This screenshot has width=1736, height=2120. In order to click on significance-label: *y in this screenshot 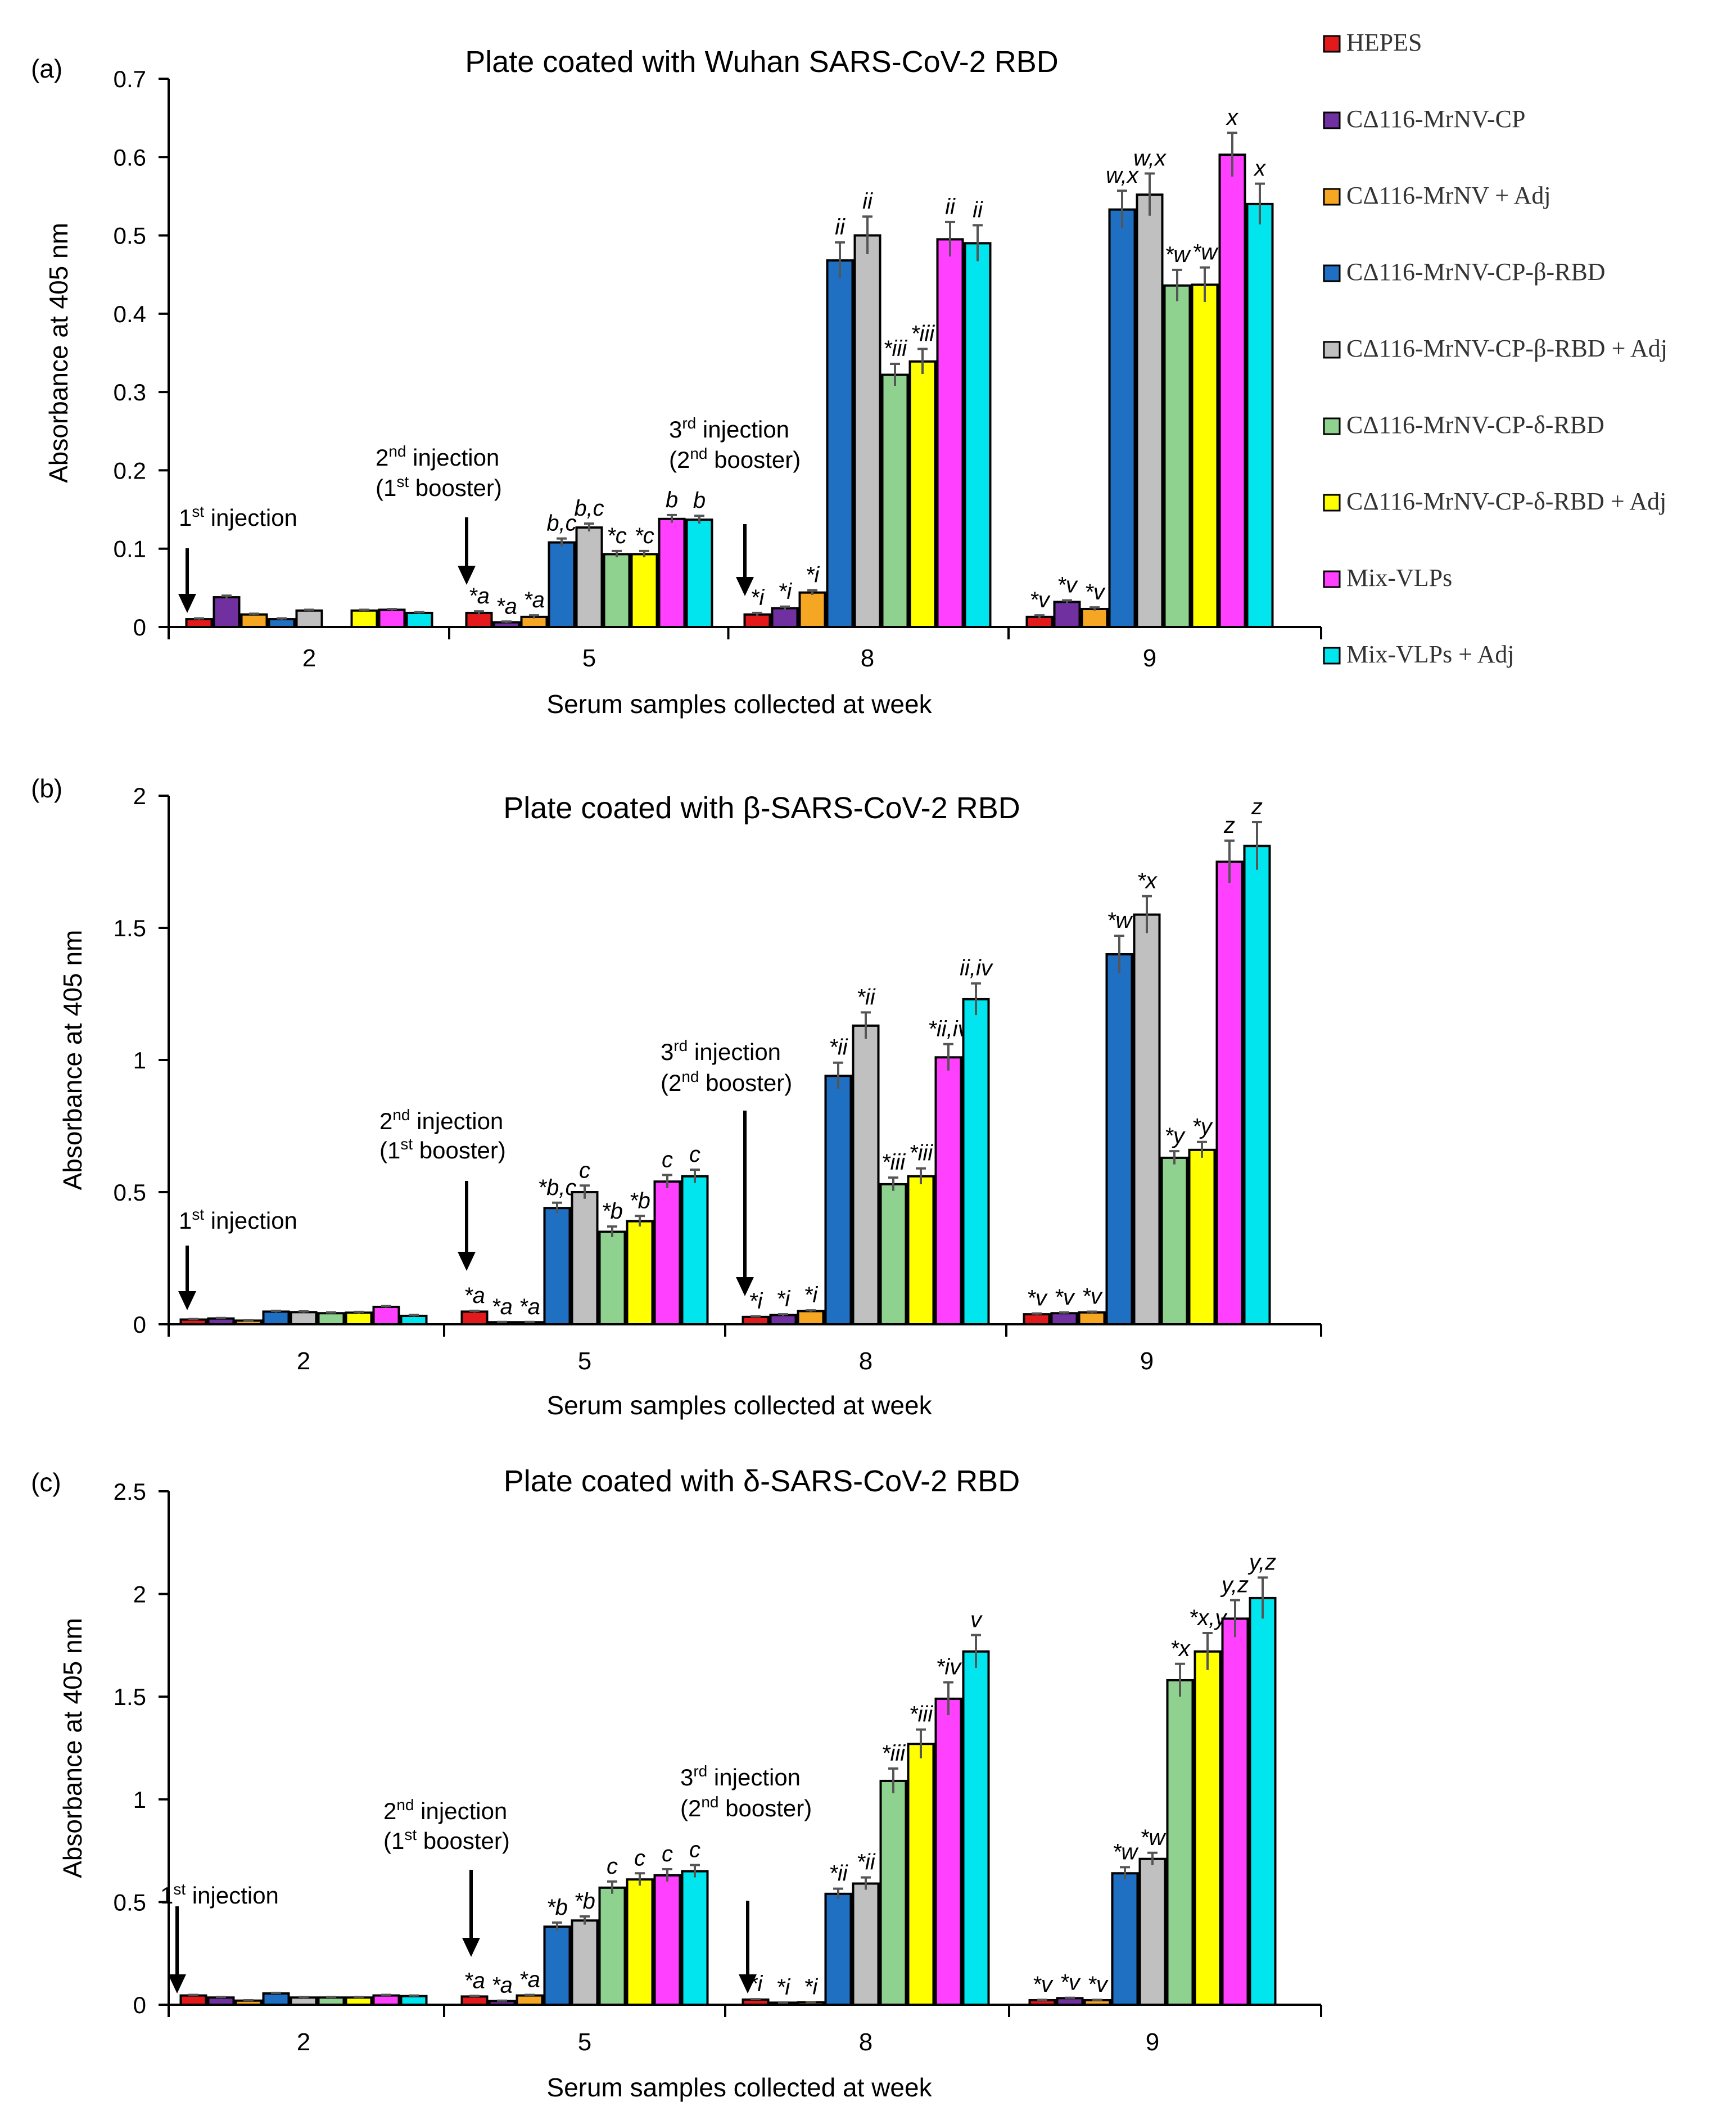, I will do `click(1203, 1127)`.